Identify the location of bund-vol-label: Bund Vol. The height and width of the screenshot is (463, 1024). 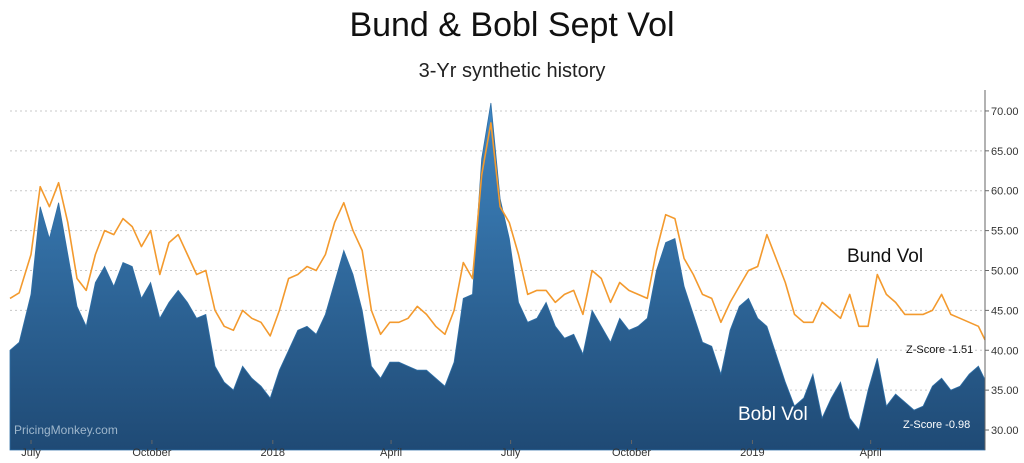
(885, 256).